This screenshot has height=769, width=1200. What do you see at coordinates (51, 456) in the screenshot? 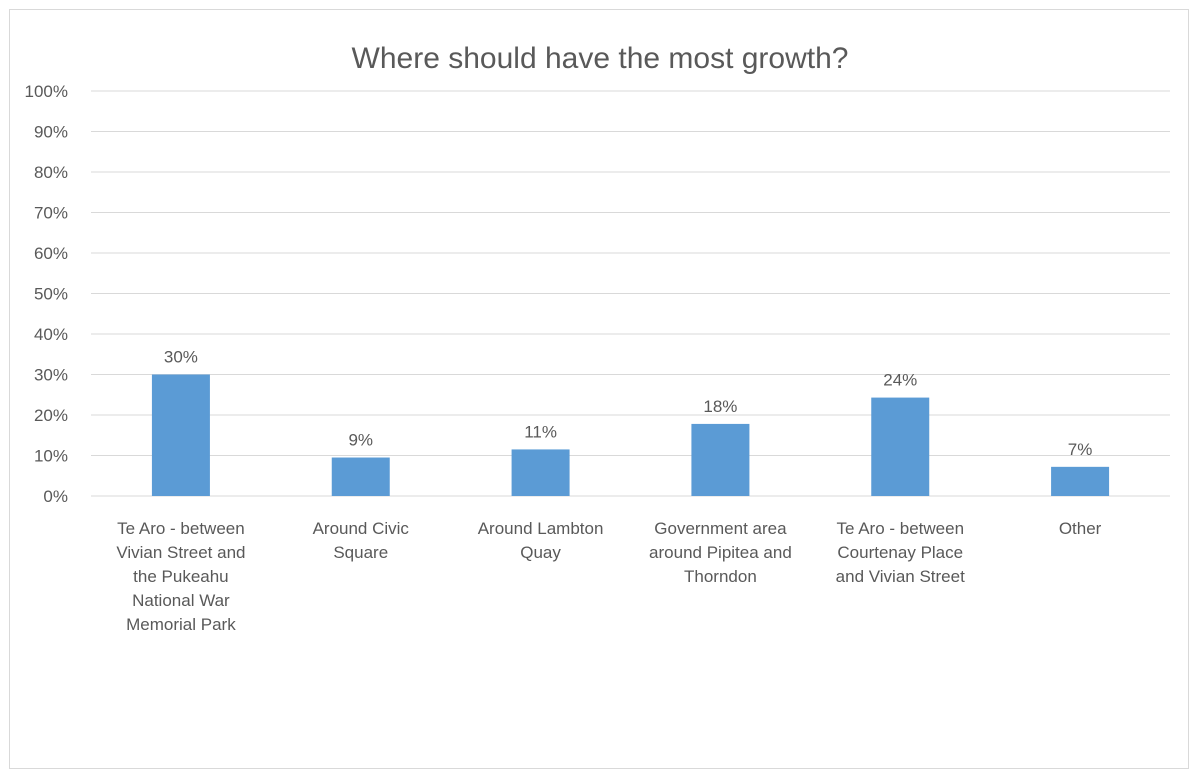
I see `y-tick-label: 10%` at bounding box center [51, 456].